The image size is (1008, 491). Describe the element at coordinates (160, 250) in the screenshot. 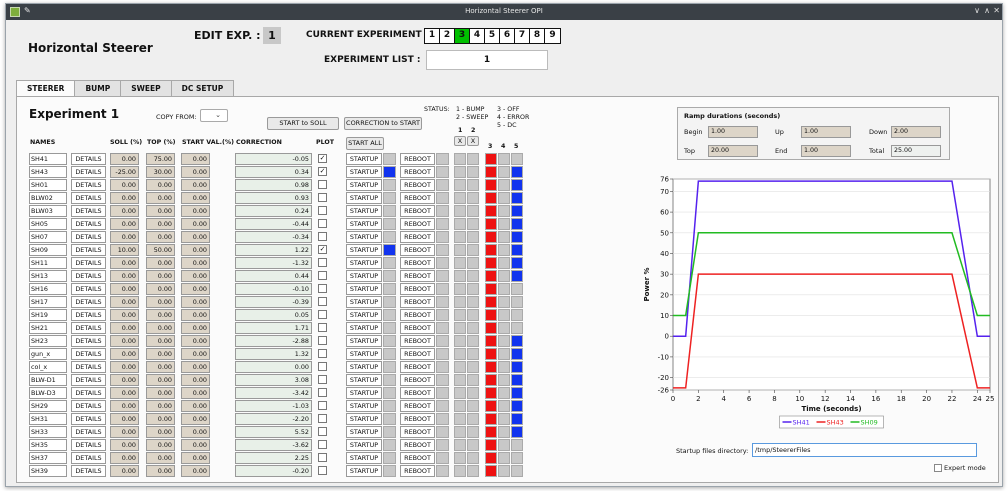

I see `top-field: 50.00` at that location.